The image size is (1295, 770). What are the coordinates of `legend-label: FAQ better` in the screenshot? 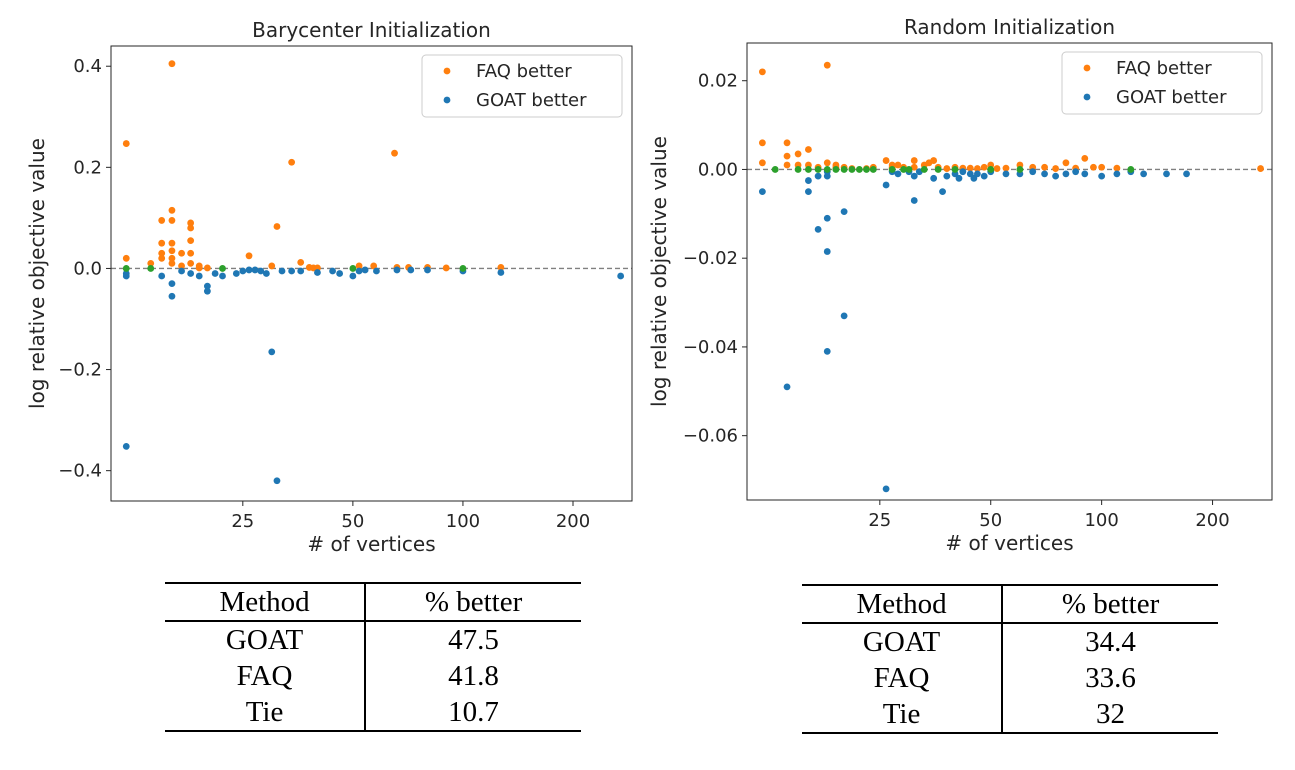 It's located at (524, 71).